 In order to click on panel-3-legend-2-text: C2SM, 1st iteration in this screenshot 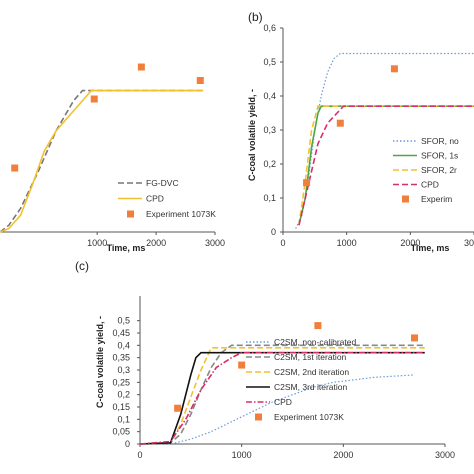, I will do `click(310, 357)`.